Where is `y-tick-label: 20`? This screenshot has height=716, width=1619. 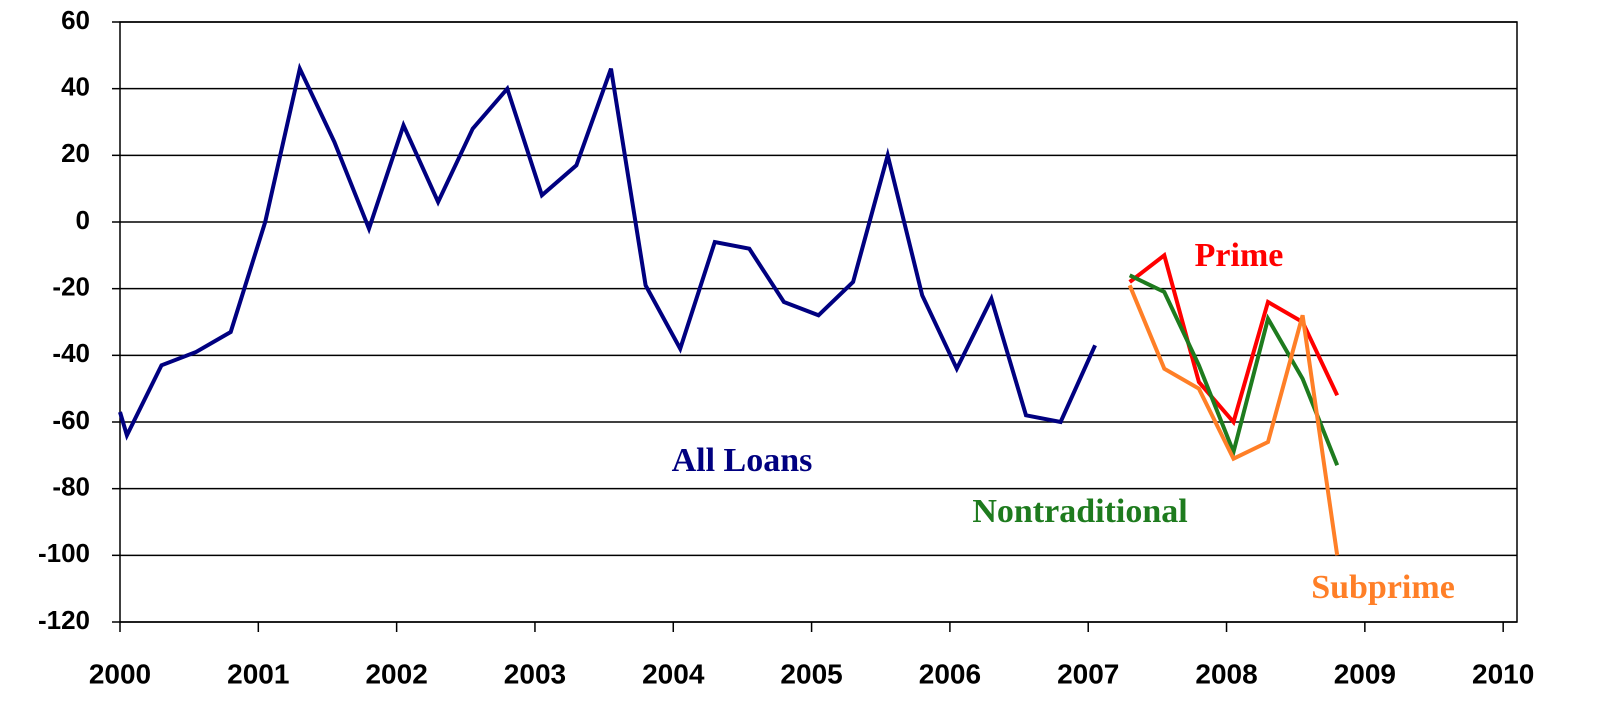
y-tick-label: 20 is located at coordinates (75, 153).